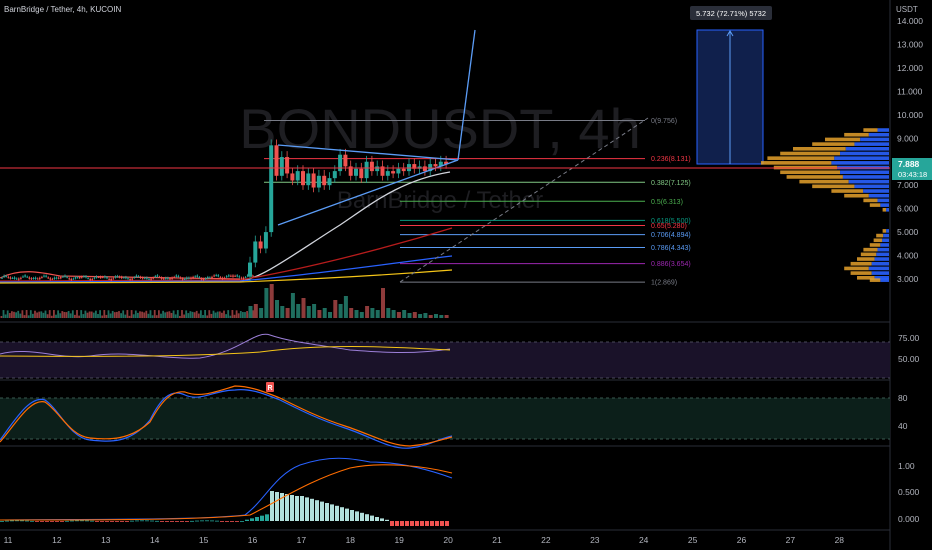  I want to click on time-tick-label: 25, so click(693, 540).